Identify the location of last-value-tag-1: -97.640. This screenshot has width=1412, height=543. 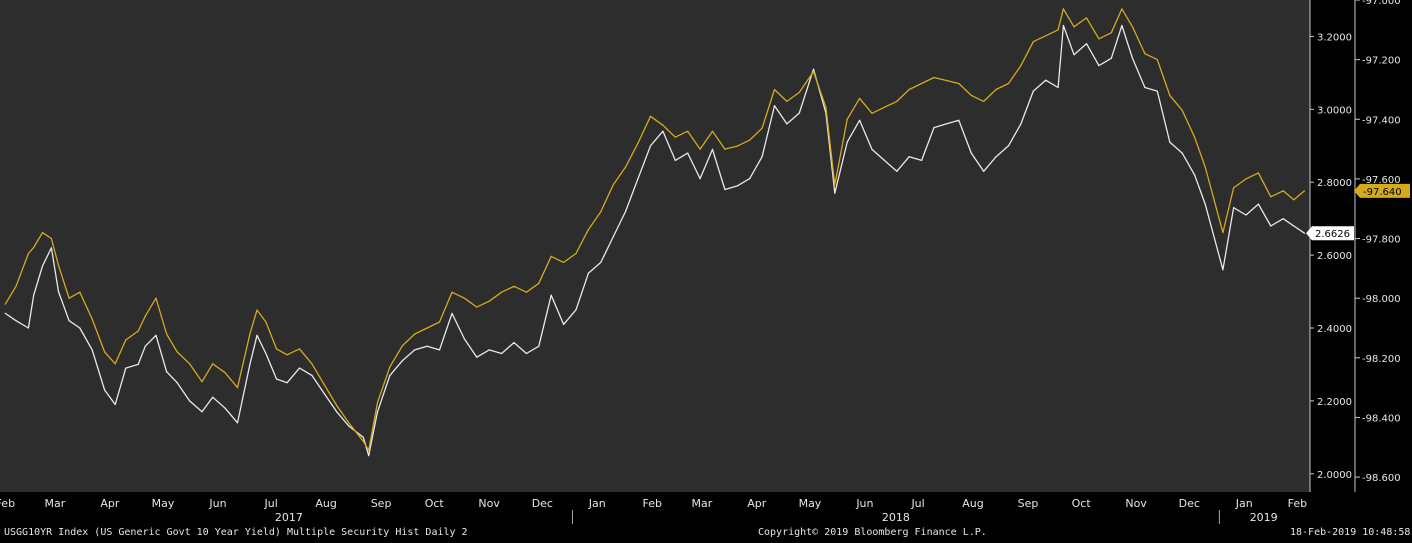
(1382, 190).